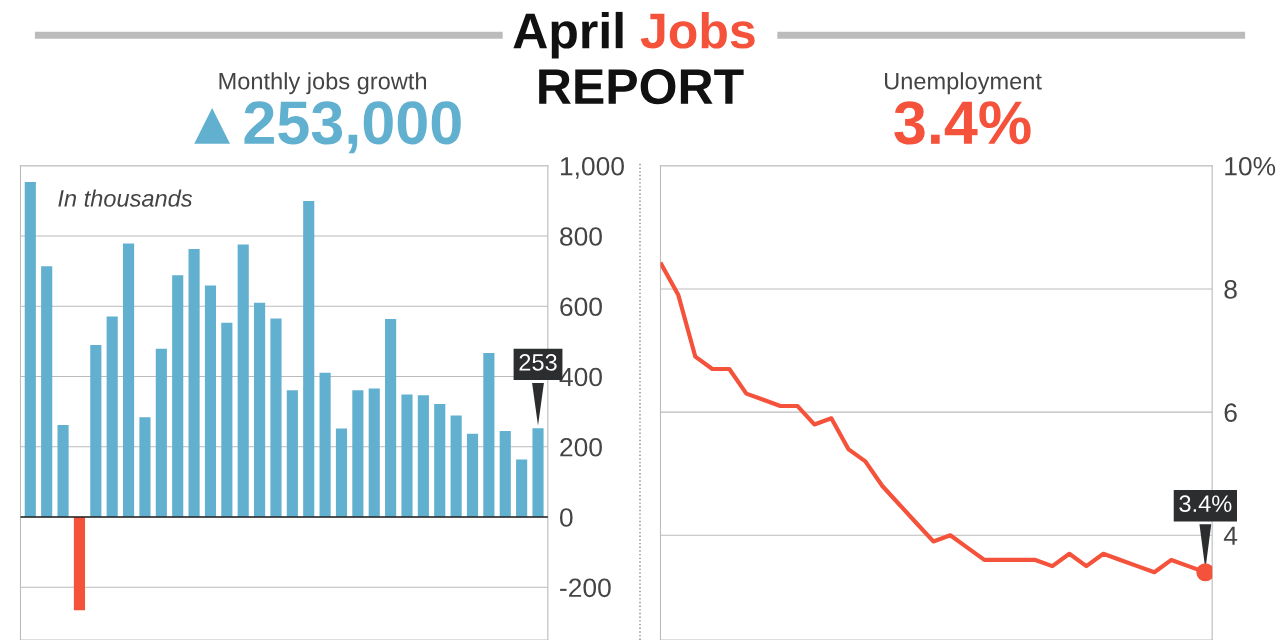  I want to click on chart-subtitle: 3.4%, so click(962, 123).